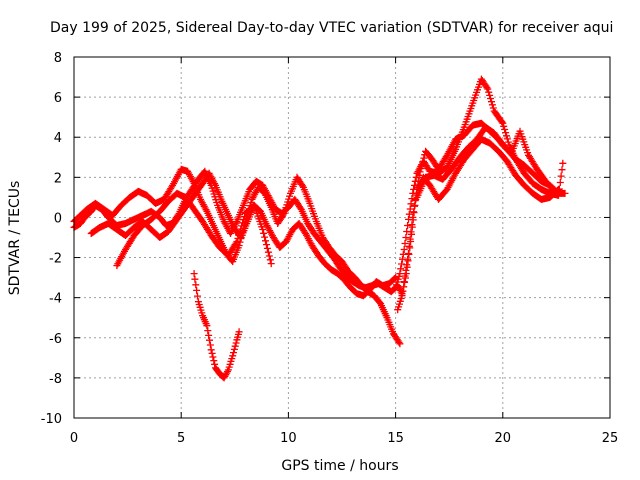  What do you see at coordinates (58, 178) in the screenshot?
I see `y-tick-label: 2` at bounding box center [58, 178].